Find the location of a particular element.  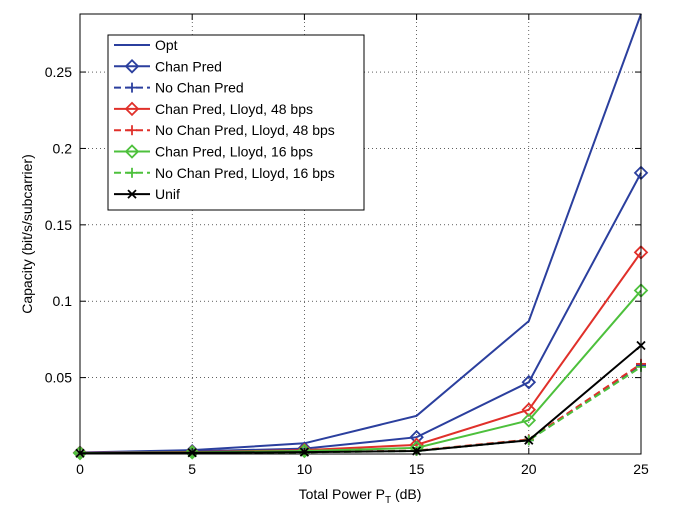

legend-entry: Chan Pred, Lloyd, 48 bps is located at coordinates (213, 109).